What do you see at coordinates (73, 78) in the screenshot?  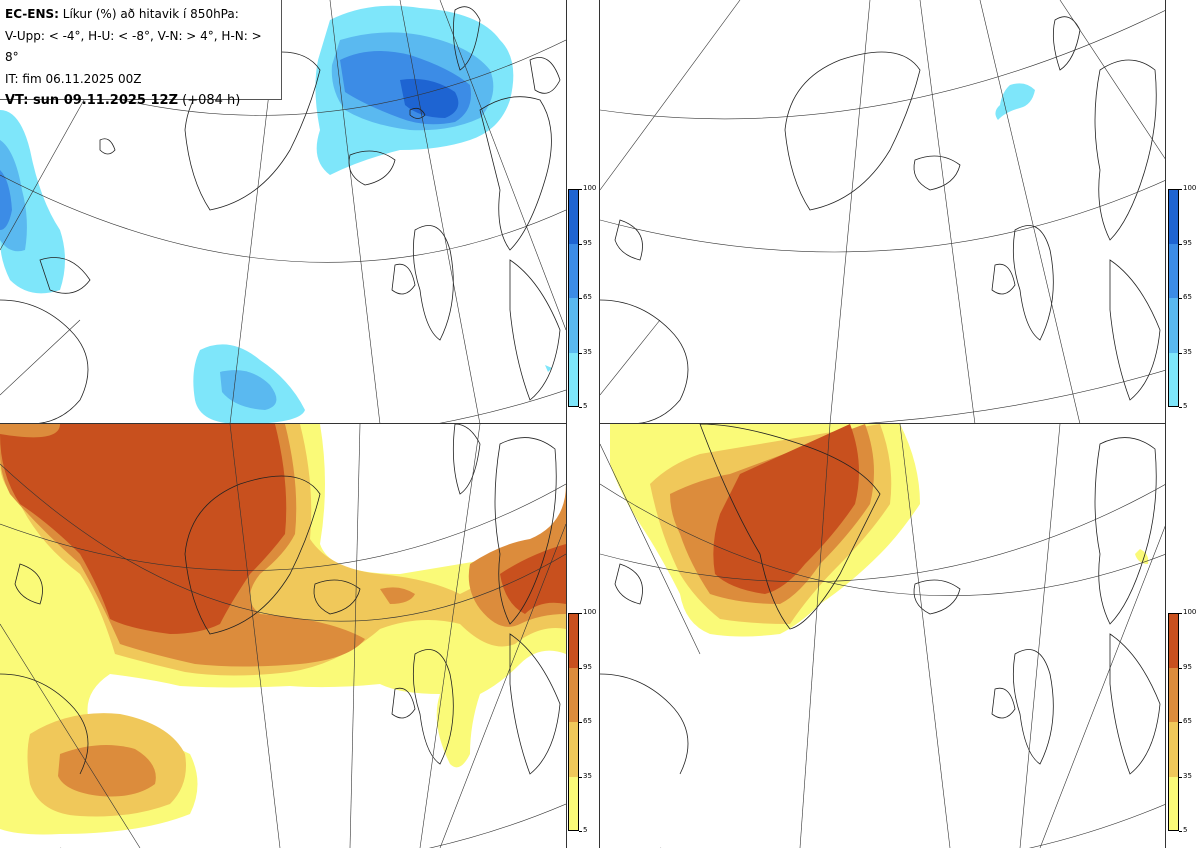 I see `legend-init-time: IT: fim 06.11.2025 00Z` at bounding box center [73, 78].